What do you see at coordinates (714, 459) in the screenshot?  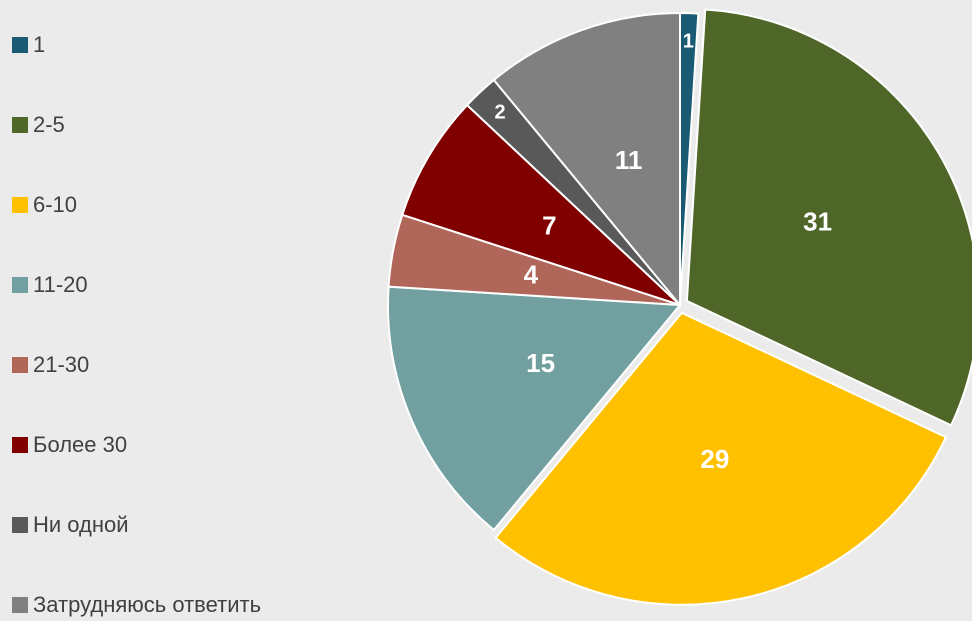 I see `data-label: 29` at bounding box center [714, 459].